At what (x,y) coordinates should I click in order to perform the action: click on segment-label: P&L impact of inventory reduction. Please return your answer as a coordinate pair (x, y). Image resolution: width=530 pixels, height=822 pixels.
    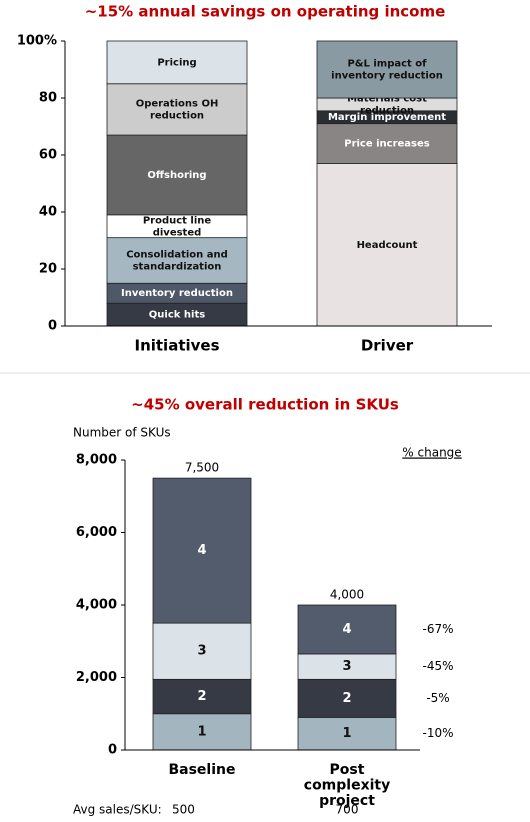
    Looking at the image, I should click on (387, 70).